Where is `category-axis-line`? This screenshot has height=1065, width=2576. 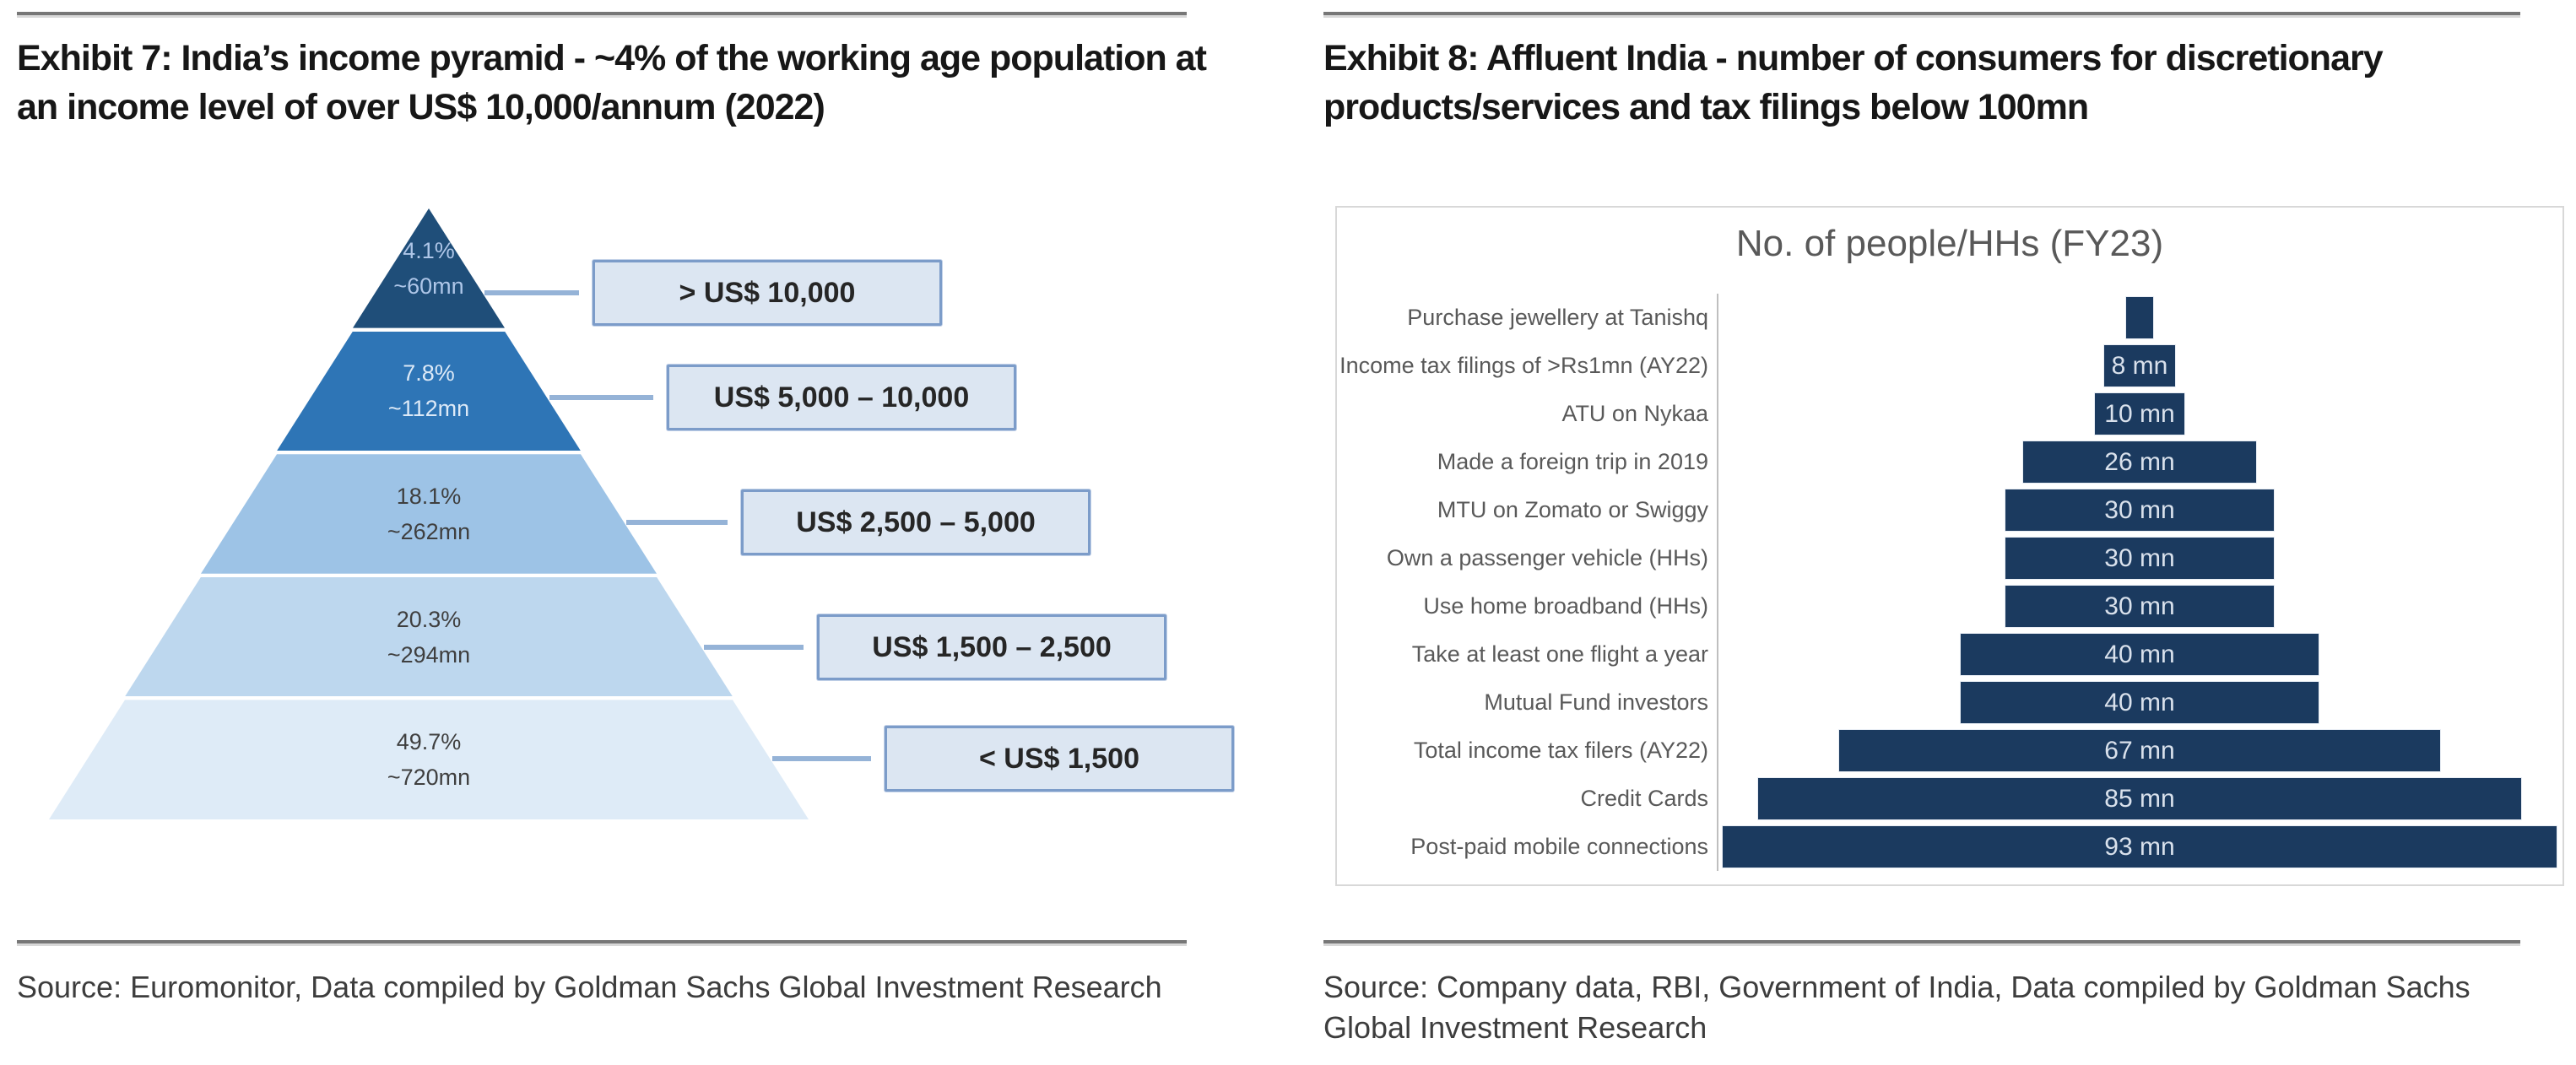
category-axis-line is located at coordinates (1717, 582).